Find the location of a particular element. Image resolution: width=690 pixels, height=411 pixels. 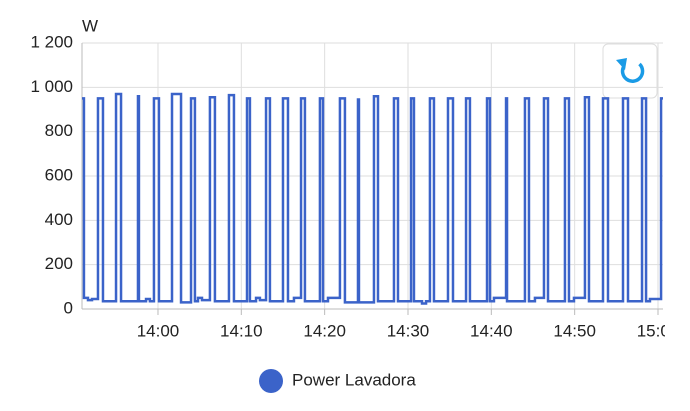

reset-icon-arrow is located at coordinates (621, 64).